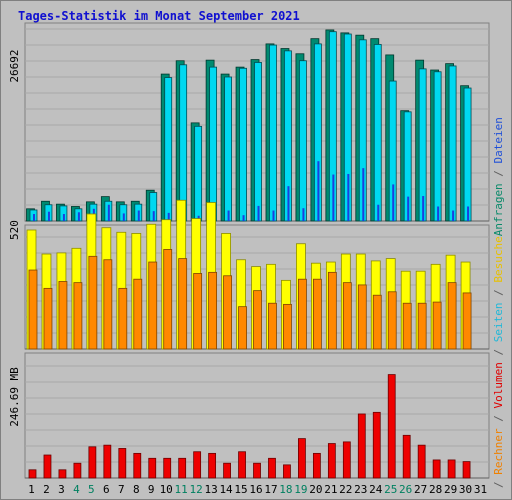 Image resolution: width=512 pixels, height=500 pixels. I want to click on x-tick-label: 18, so click(285, 489).